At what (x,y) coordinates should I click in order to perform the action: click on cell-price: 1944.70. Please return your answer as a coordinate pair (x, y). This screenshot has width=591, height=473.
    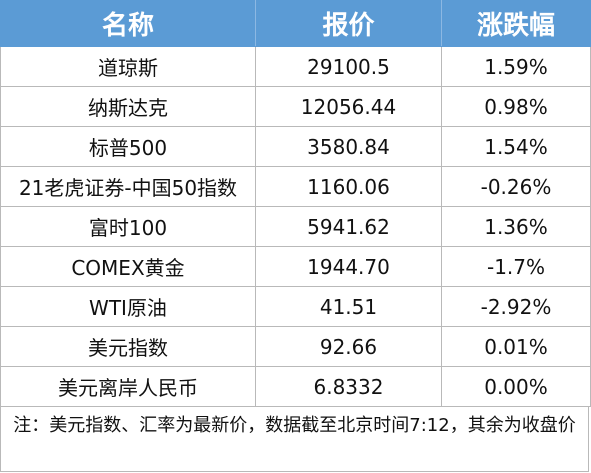
    Looking at the image, I should click on (348, 266).